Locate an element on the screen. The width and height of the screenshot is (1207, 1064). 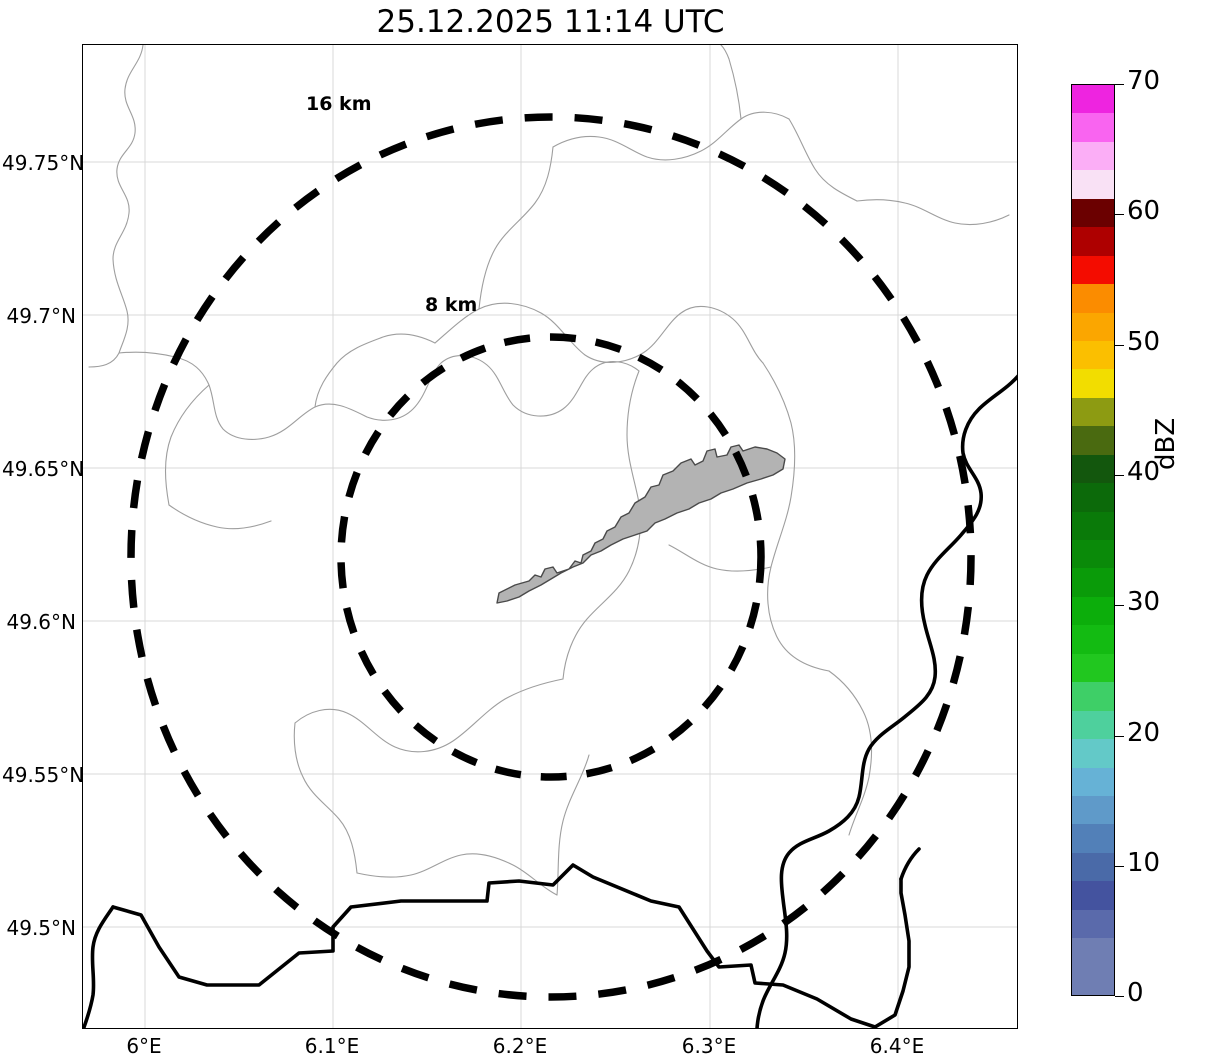
xtick-label-6-1: 6.1°E is located at coordinates (332, 1046).